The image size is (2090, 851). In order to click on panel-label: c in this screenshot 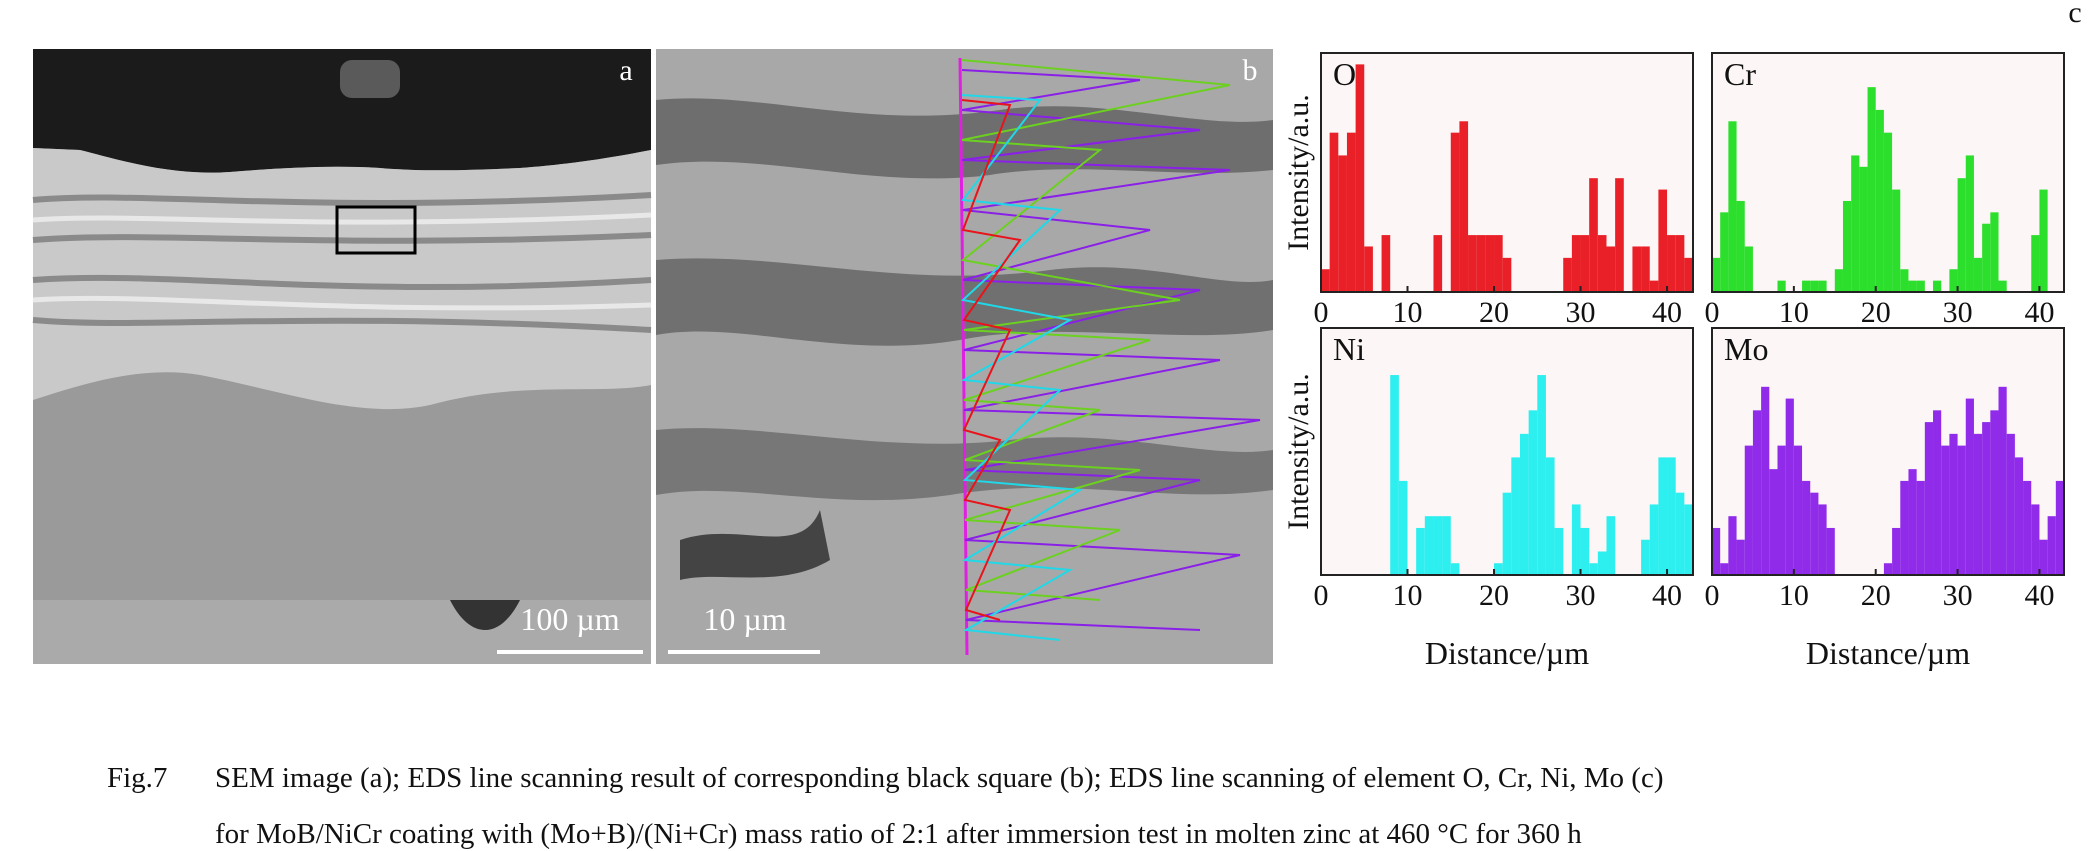, I will do `click(2074, 14)`.